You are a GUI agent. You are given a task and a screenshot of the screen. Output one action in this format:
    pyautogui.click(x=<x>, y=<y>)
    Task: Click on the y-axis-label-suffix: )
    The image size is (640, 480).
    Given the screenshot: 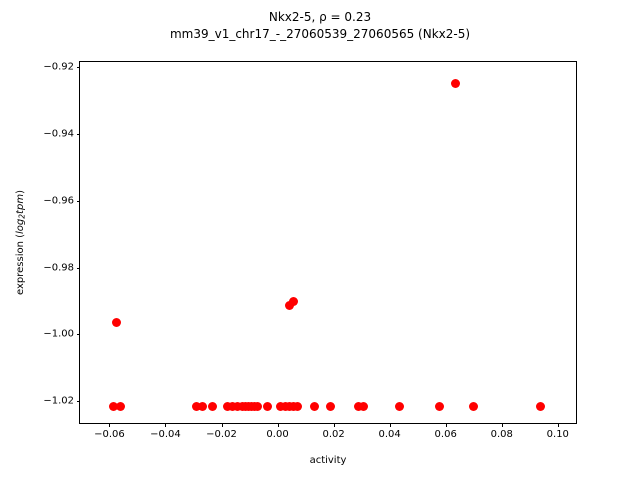 What is the action you would take?
    pyautogui.click(x=20, y=192)
    